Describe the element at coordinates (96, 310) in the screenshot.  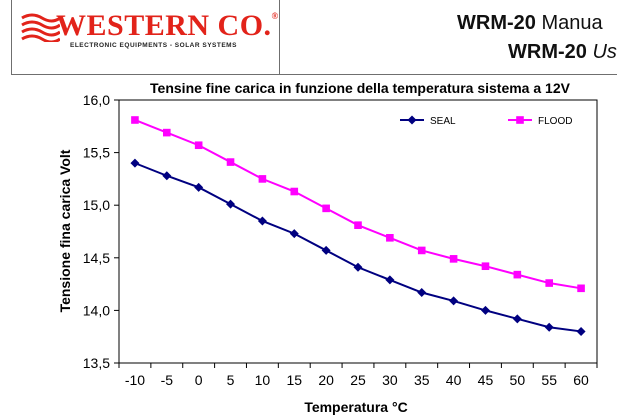
I see `y-tick-label: 14,0` at that location.